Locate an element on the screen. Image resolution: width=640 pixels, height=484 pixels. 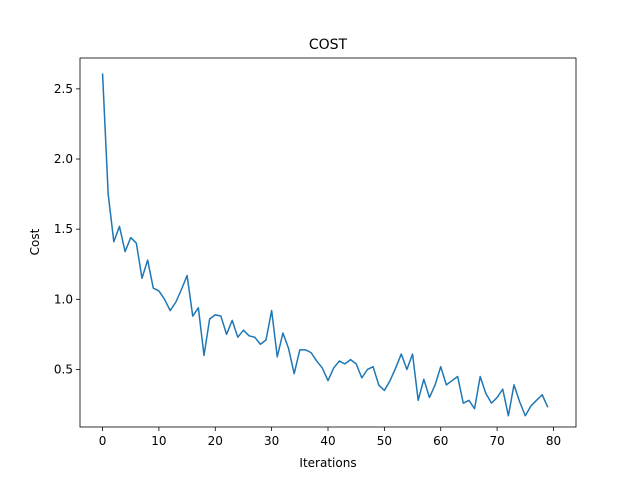
y-tick-label: 1.0 is located at coordinates (63, 299).